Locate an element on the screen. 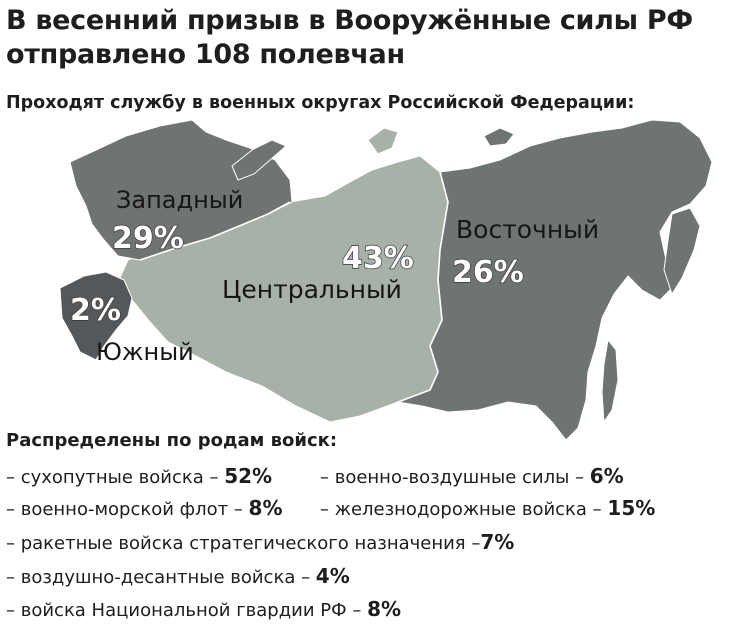 This screenshot has width=750, height=628. region-south-name: Южный is located at coordinates (145, 352).